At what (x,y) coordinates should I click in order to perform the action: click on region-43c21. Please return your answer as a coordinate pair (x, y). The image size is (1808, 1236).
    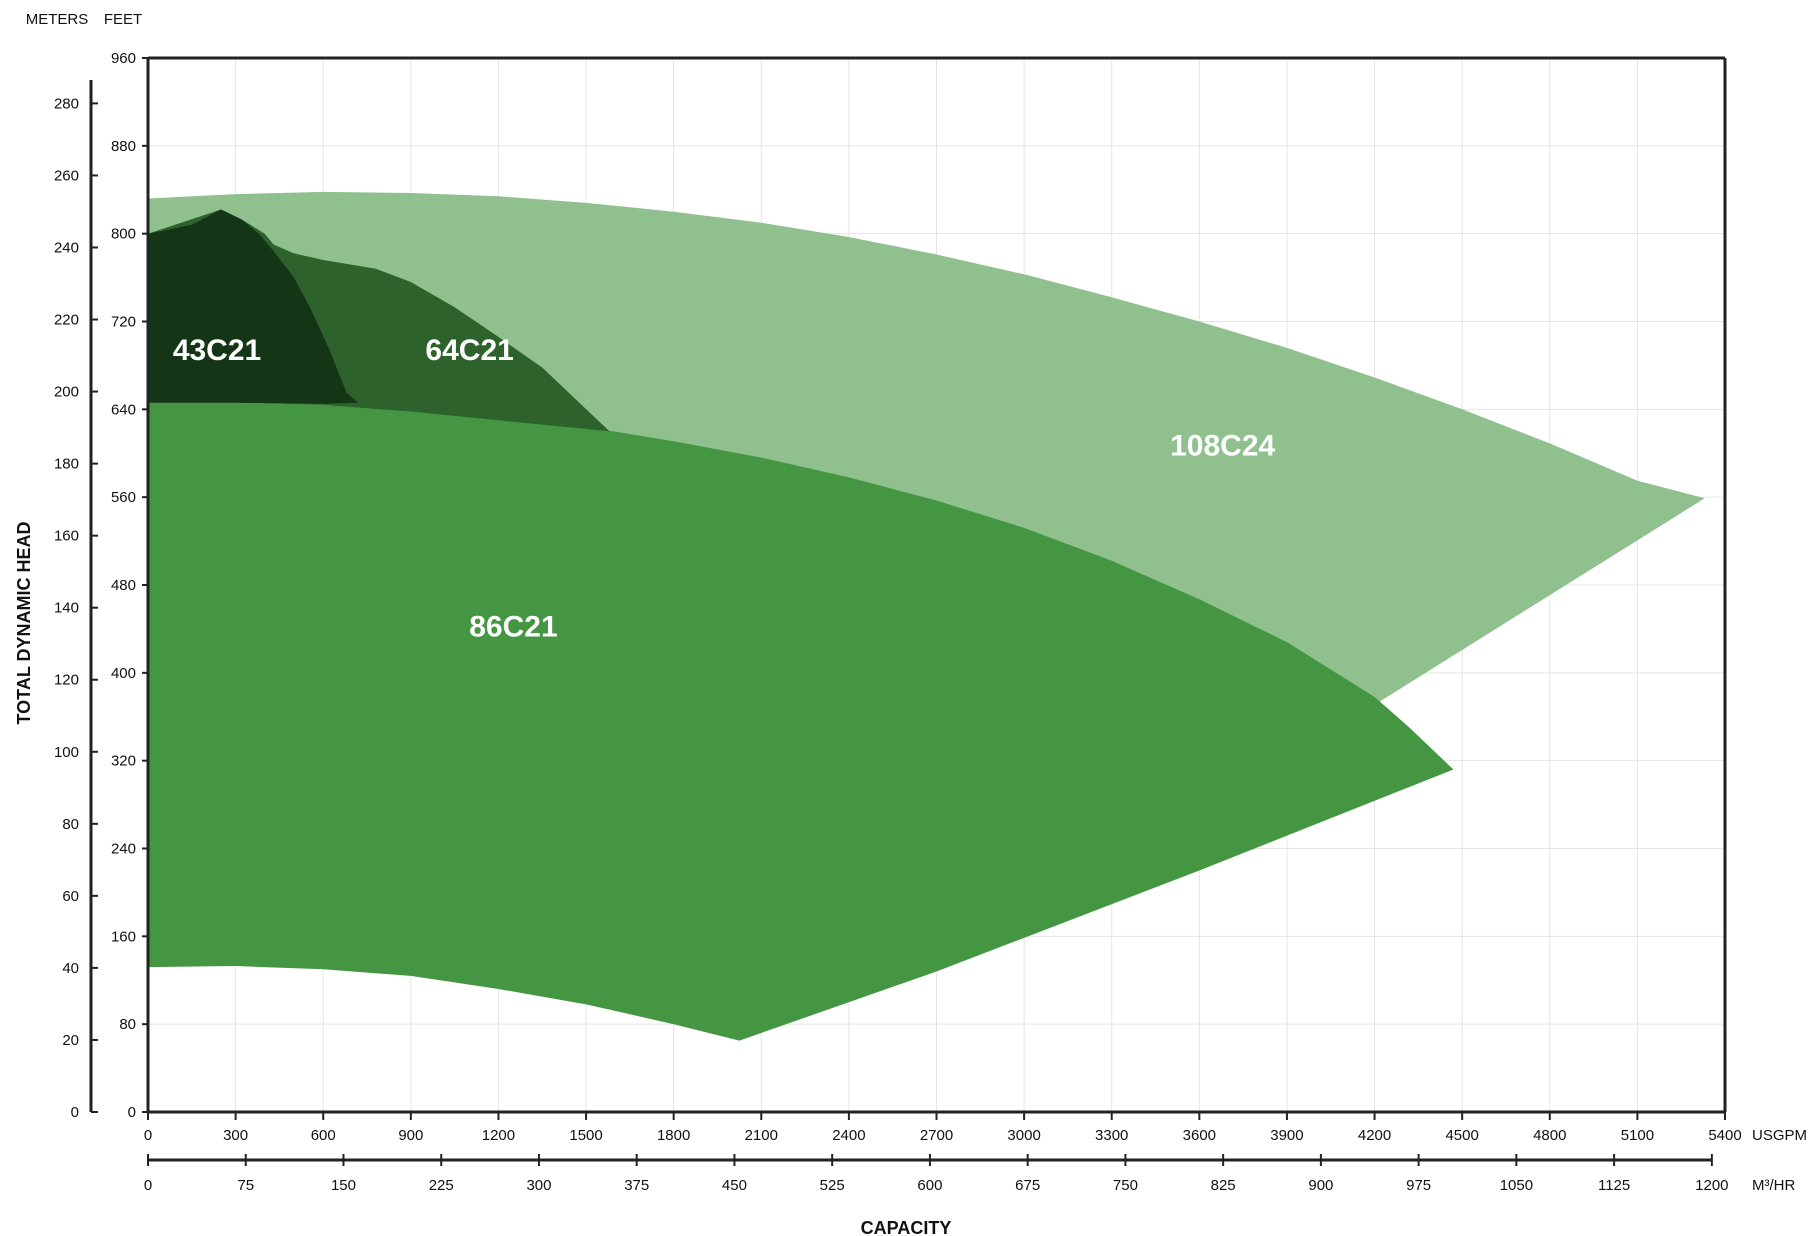
    Looking at the image, I should click on (253, 306).